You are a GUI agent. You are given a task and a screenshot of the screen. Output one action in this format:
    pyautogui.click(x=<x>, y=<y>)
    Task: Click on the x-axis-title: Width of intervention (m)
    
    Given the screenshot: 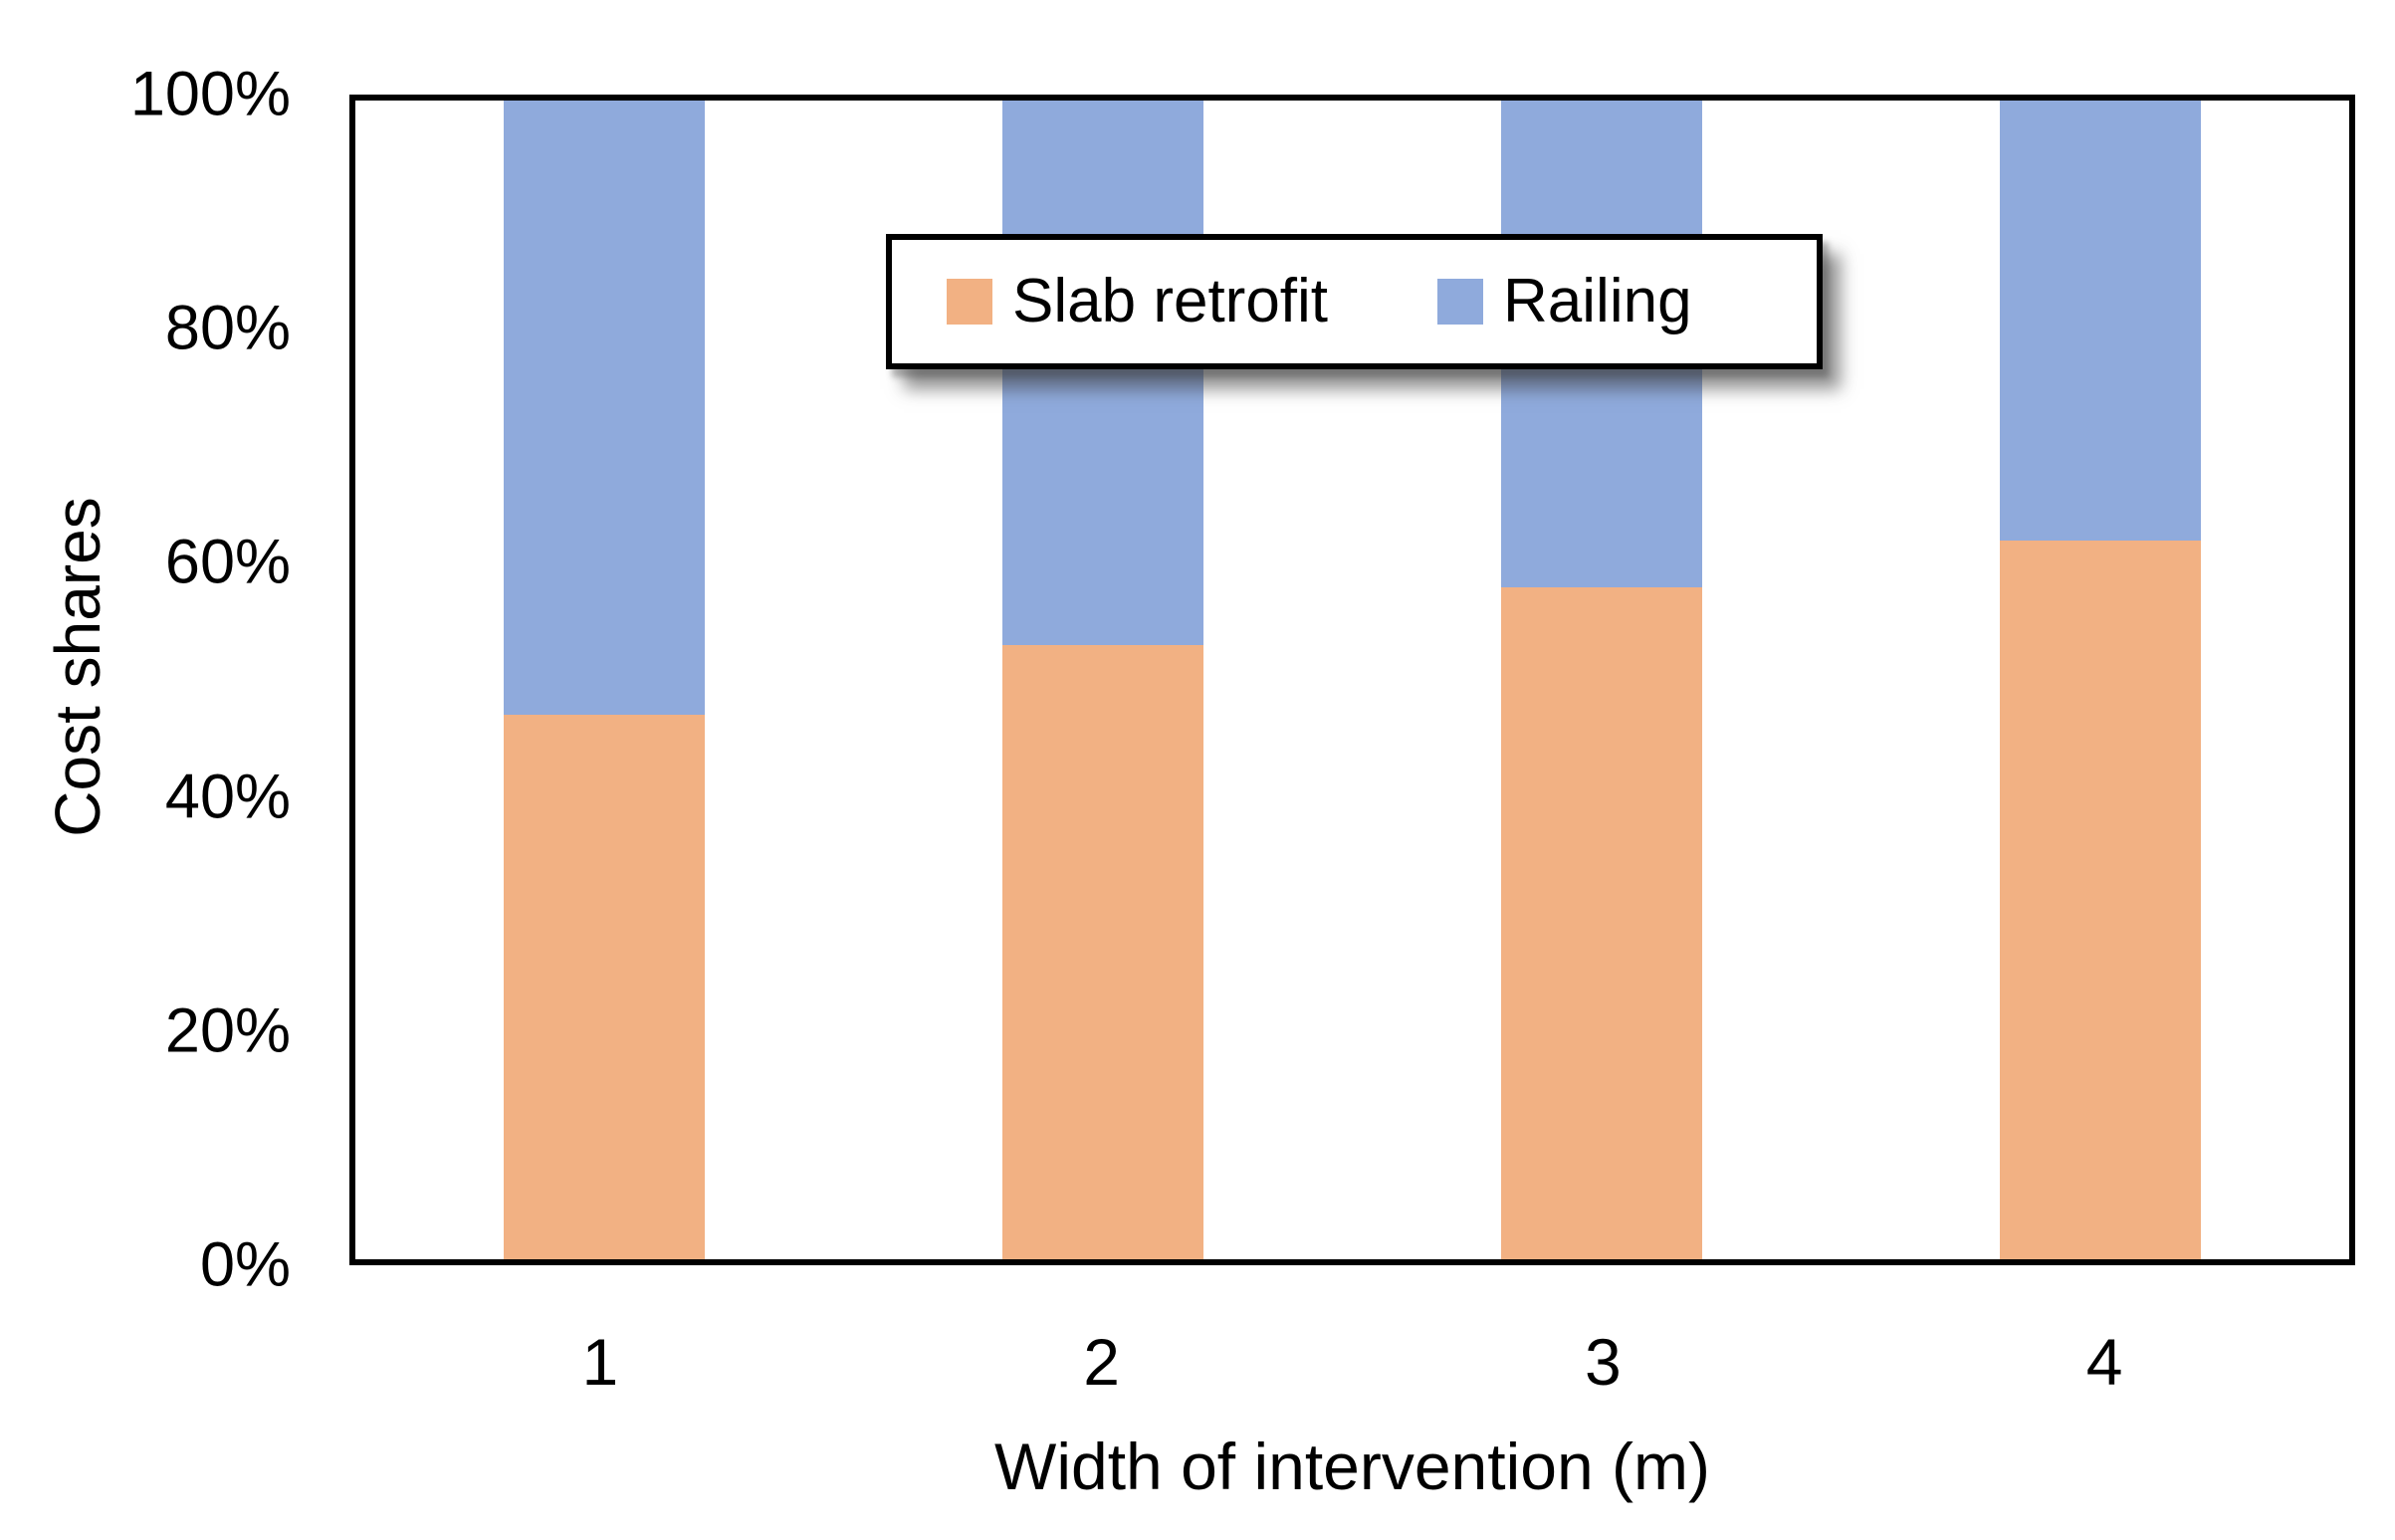 What is the action you would take?
    pyautogui.click(x=1352, y=1467)
    